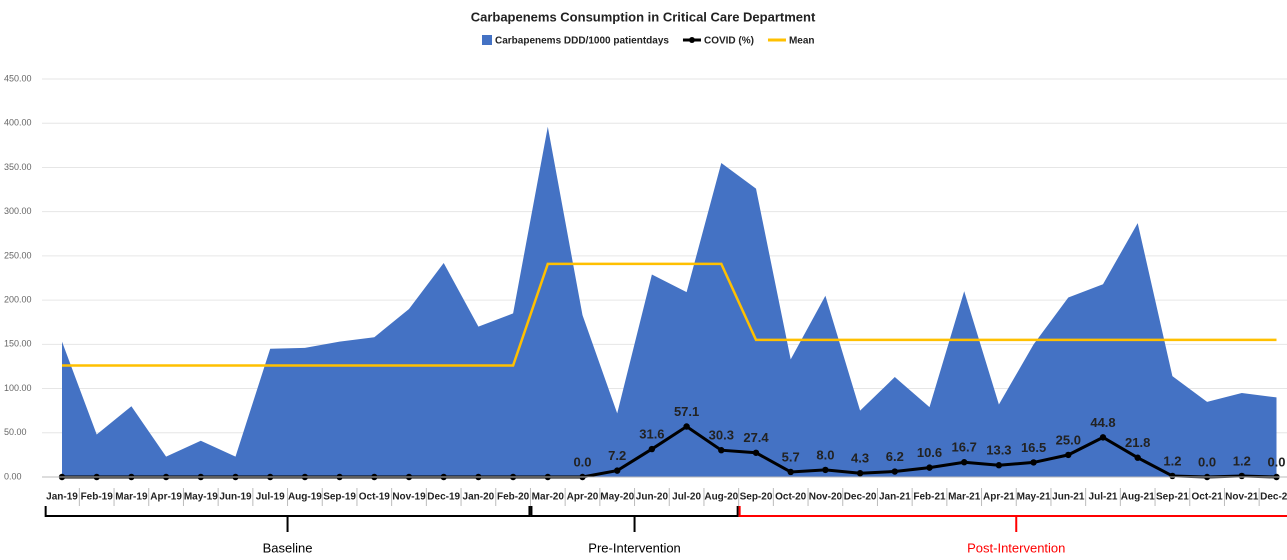 The height and width of the screenshot is (560, 1287). Describe the element at coordinates (729, 41) in the screenshot. I see `legend-label: COVID (%)` at that location.